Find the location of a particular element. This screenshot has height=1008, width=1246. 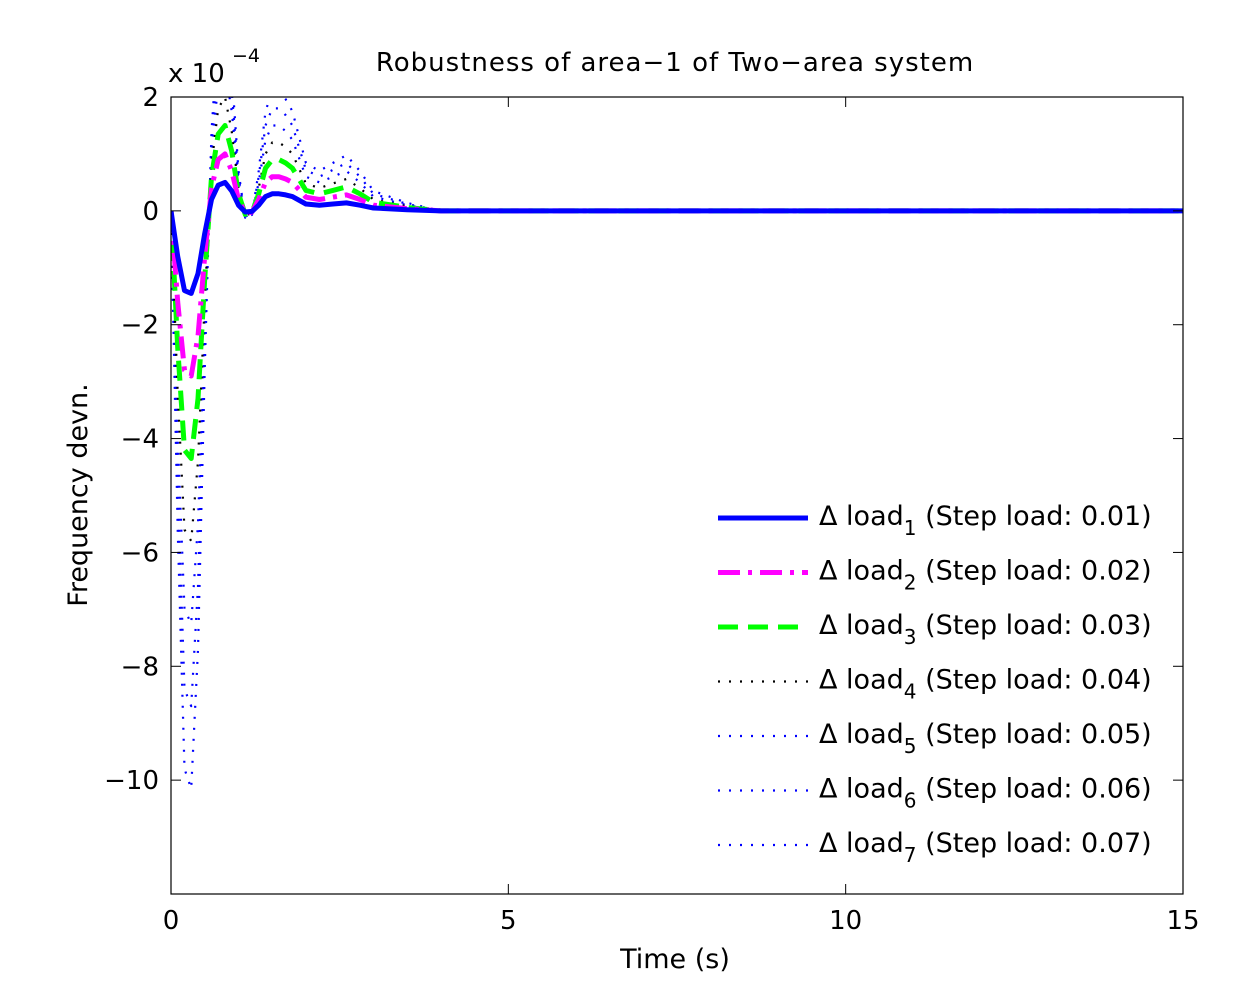

legend-label: Δ load6 (Step load: 0.06) is located at coordinates (985, 793).